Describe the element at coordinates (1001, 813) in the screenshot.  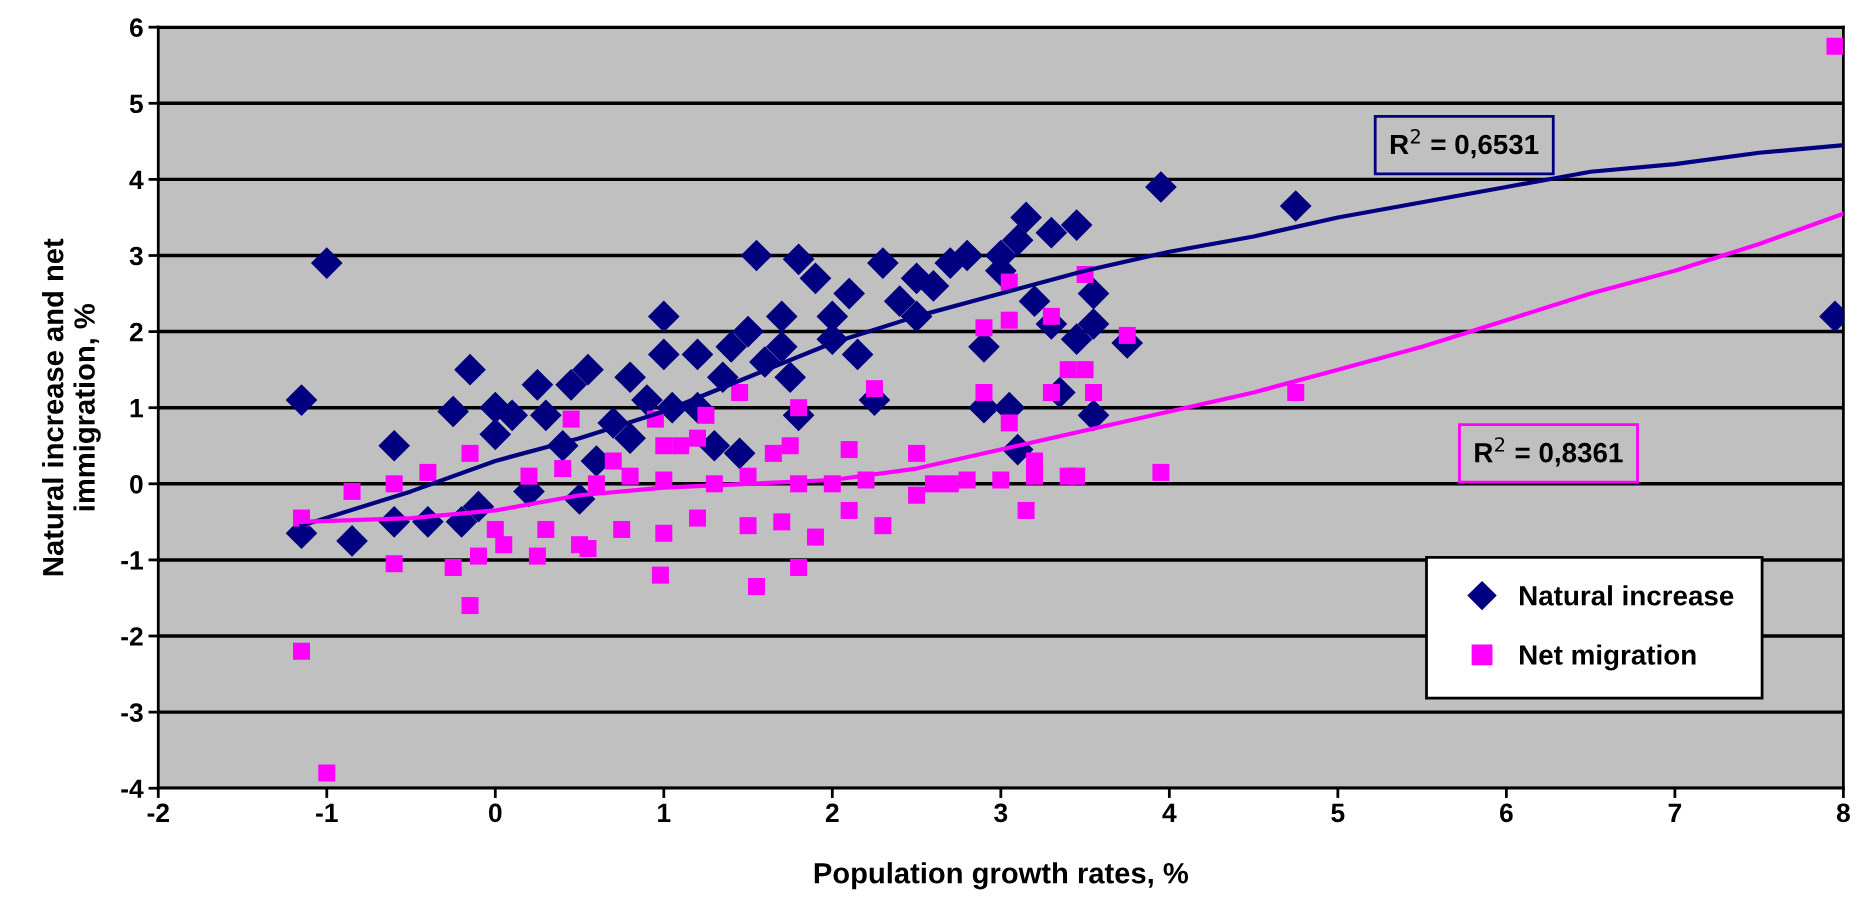
I see `x-tick-label: 3` at that location.